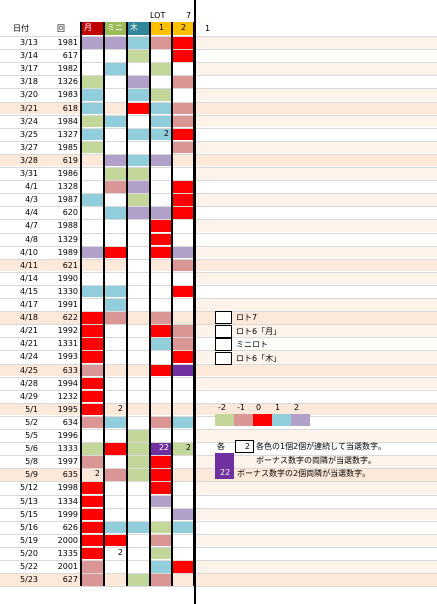 The image size is (437, 604). What do you see at coordinates (29, 95) in the screenshot?
I see `date-cell: 3/20` at bounding box center [29, 95].